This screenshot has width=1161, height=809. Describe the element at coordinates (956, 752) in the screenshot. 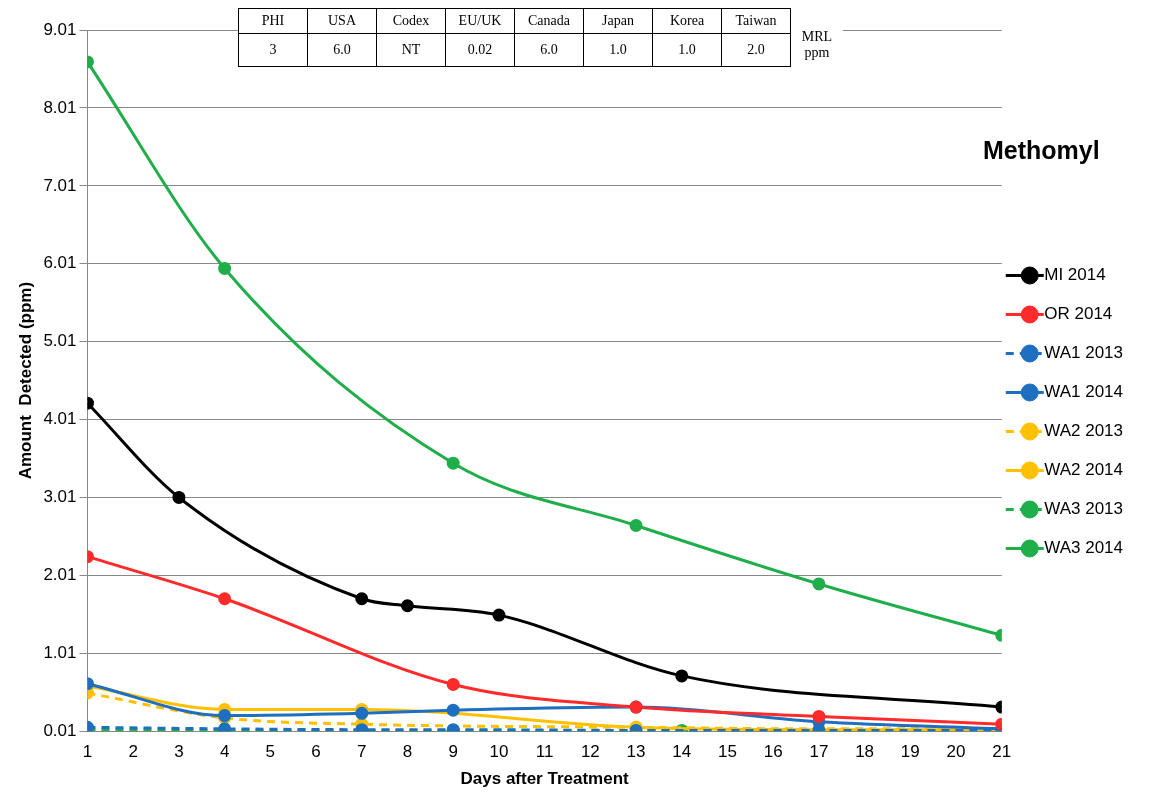

I see `x-tick-label: 20` at that location.